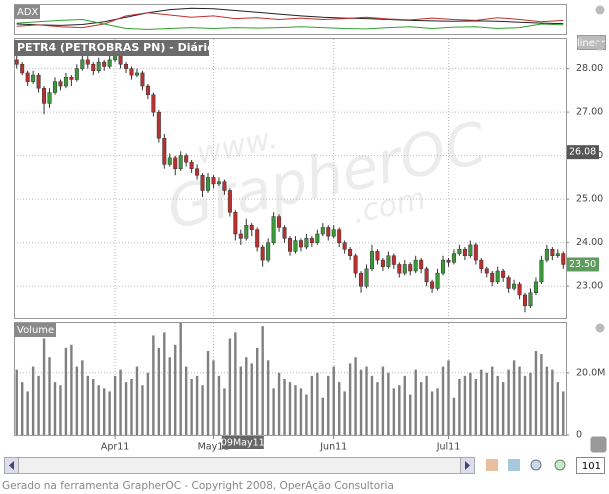 The image size is (609, 494). Describe the element at coordinates (600, 328) in the screenshot. I see `close-volume` at that location.